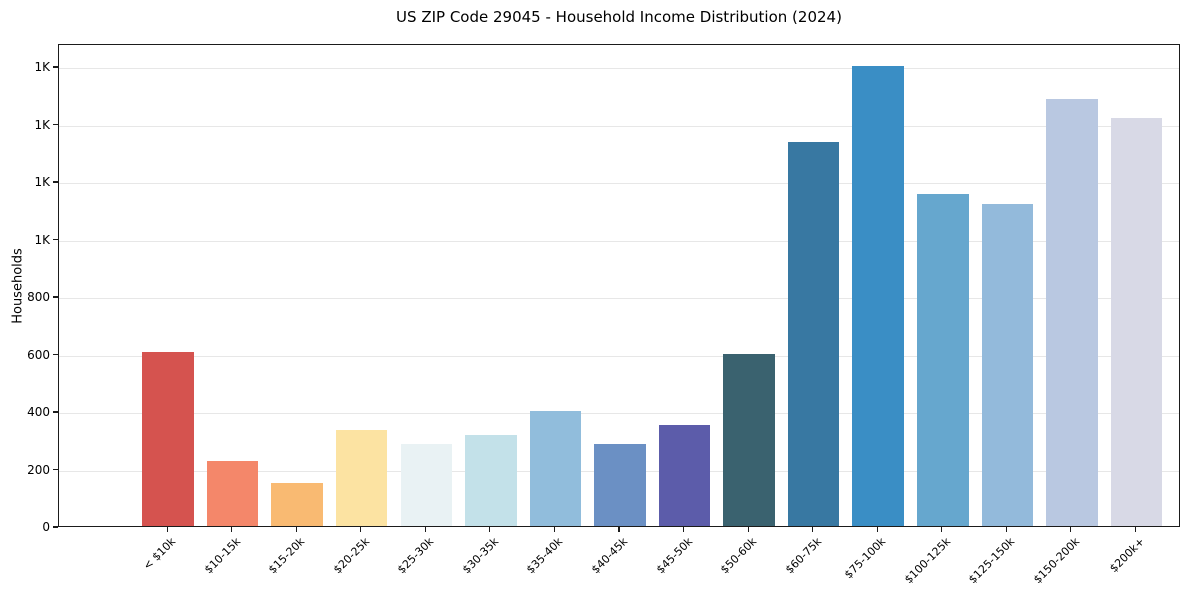  I want to click on y-tick-label: 800, so click(38, 297).